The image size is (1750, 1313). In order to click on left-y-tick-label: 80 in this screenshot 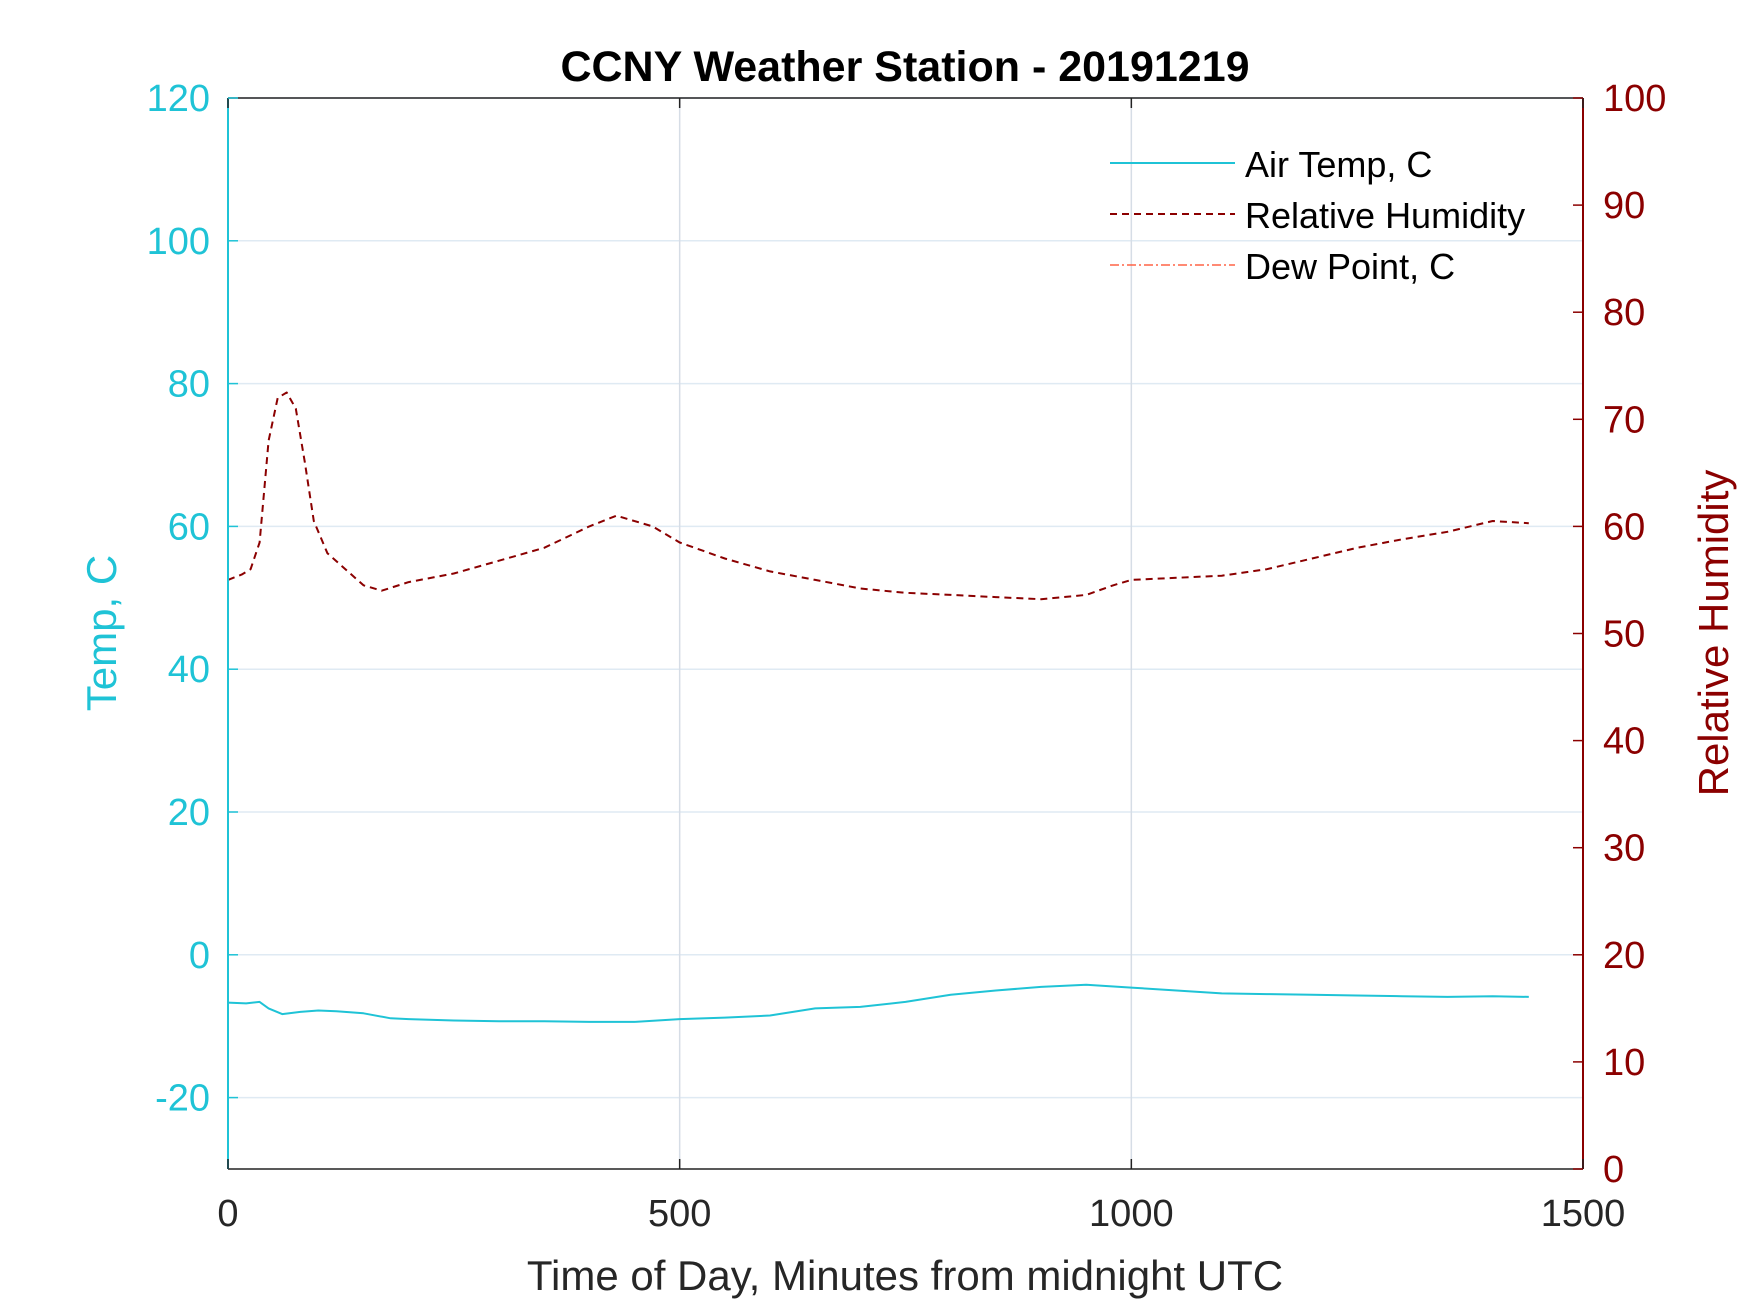, I will do `click(189, 385)`.